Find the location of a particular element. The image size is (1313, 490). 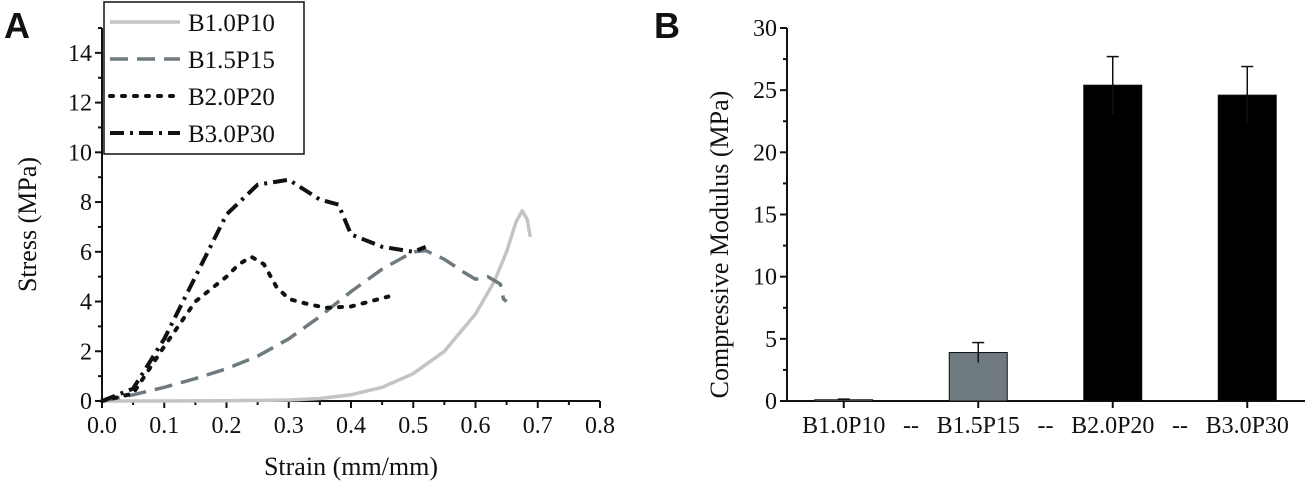

x-tick-label: 0.1 is located at coordinates (164, 426).